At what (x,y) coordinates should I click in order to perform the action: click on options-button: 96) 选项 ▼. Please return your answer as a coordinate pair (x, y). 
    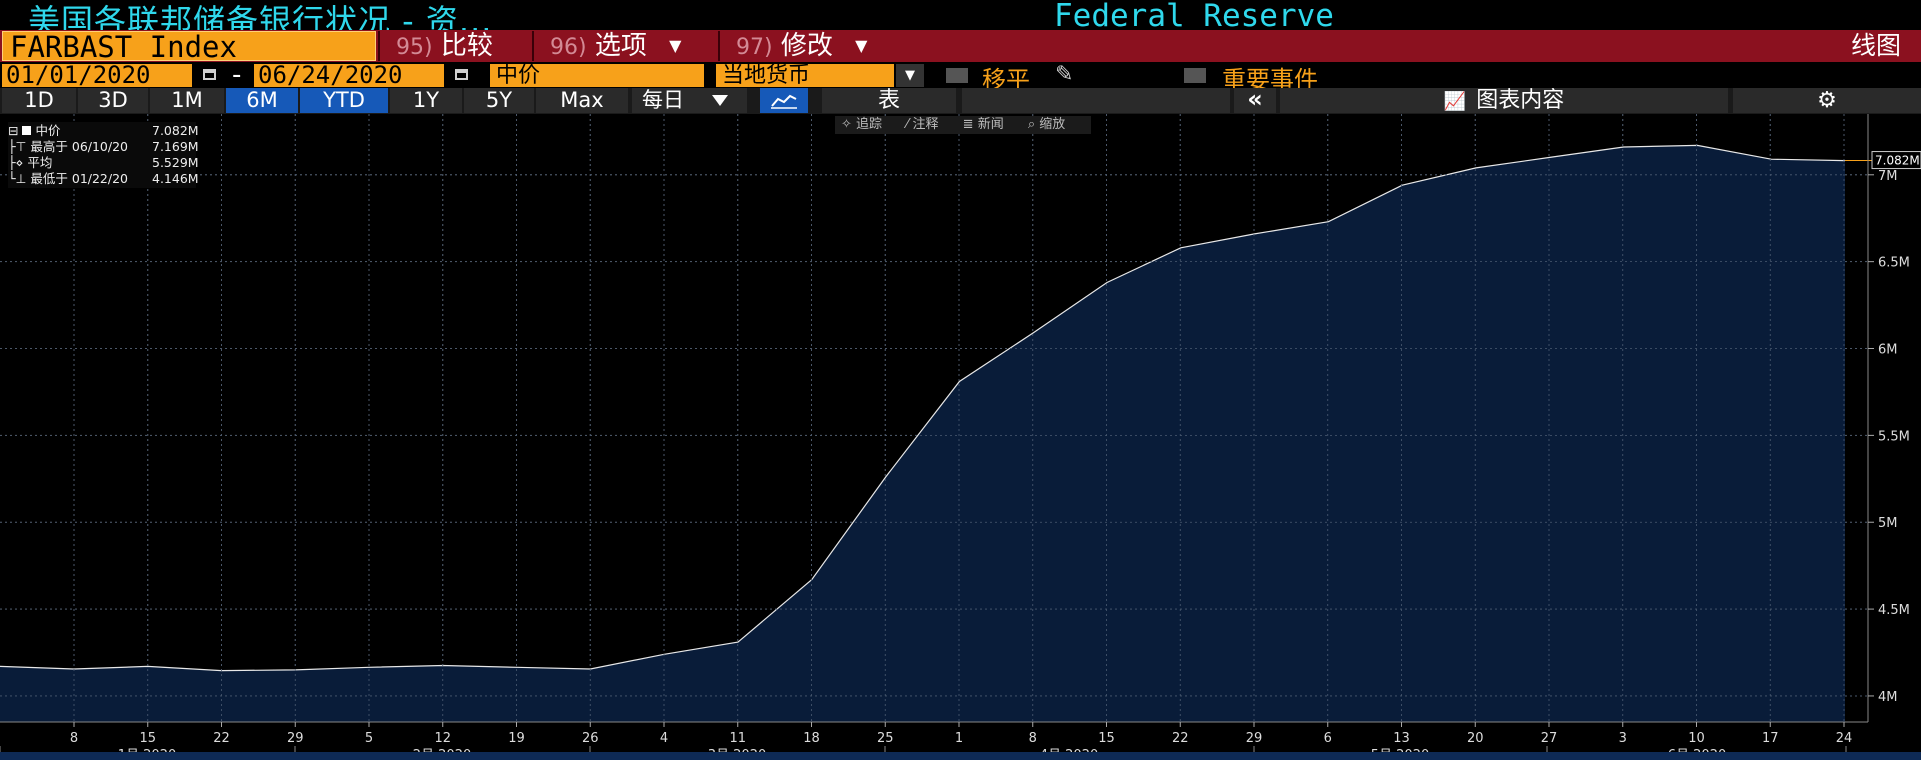
    Looking at the image, I should click on (625, 46).